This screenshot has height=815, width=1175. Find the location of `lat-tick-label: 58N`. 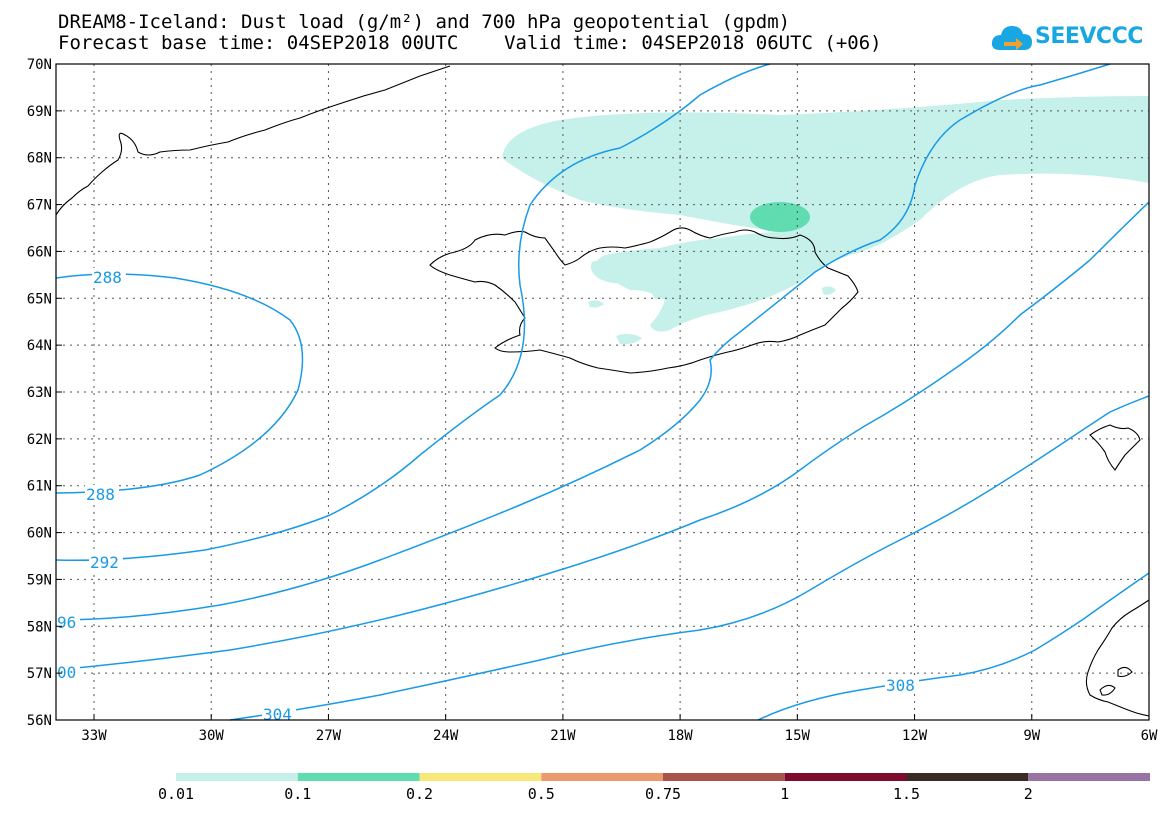

lat-tick-label: 58N is located at coordinates (39, 627).